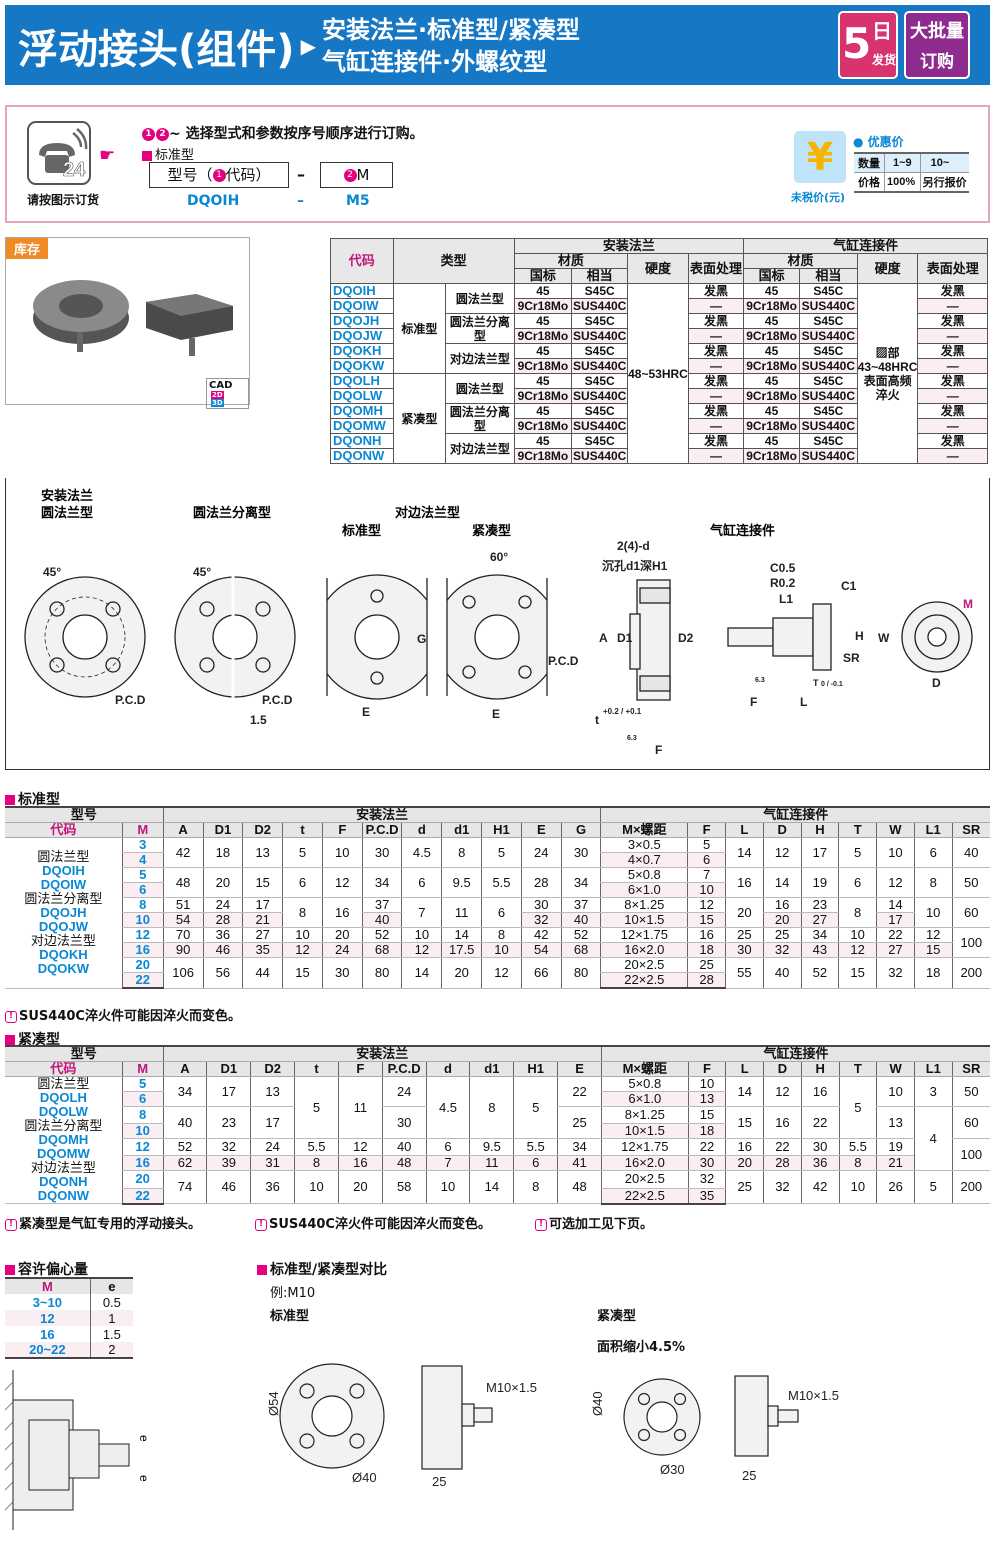  I want to click on table-row: 16 62 39 31 8 16 48 7 11 6 41 16×2.0 30 20 28 36 8 21, so click(497, 1163).